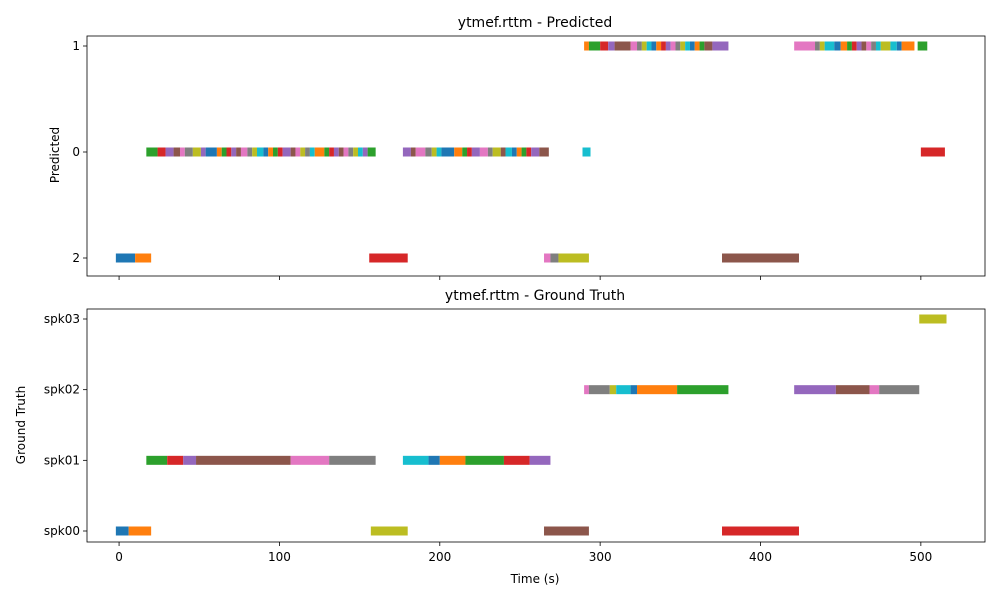  I want to click on ground-truth-title: ytmef.rttm - Ground Truth, so click(535, 296).